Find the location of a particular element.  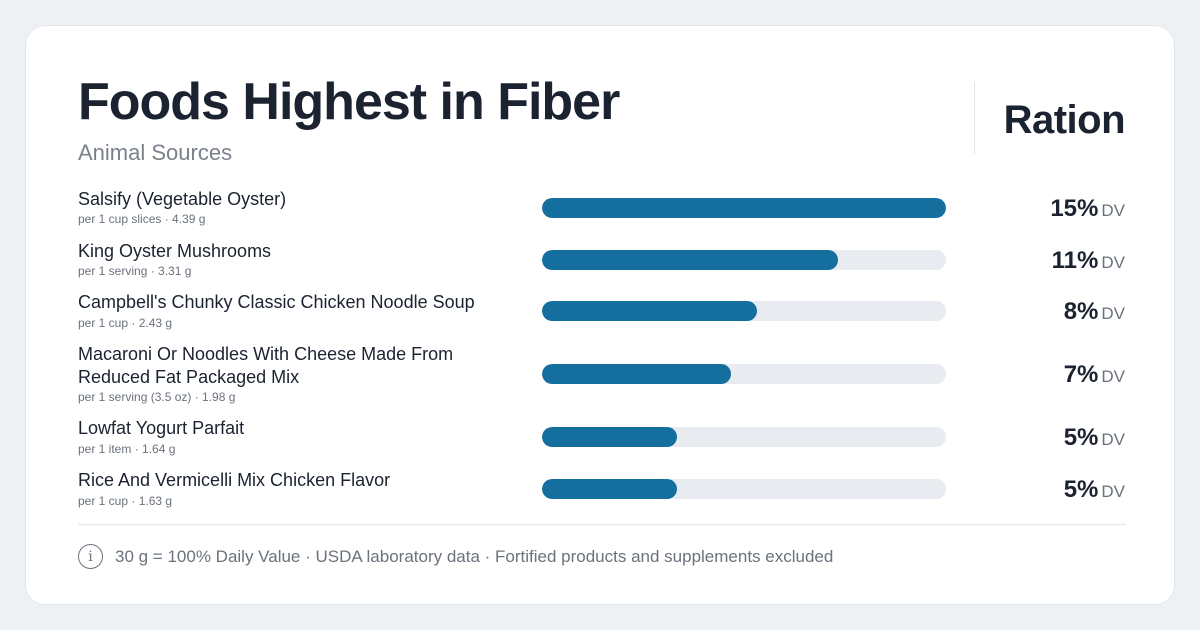

page-title: Foods Highest in Fiber is located at coordinates (349, 102).